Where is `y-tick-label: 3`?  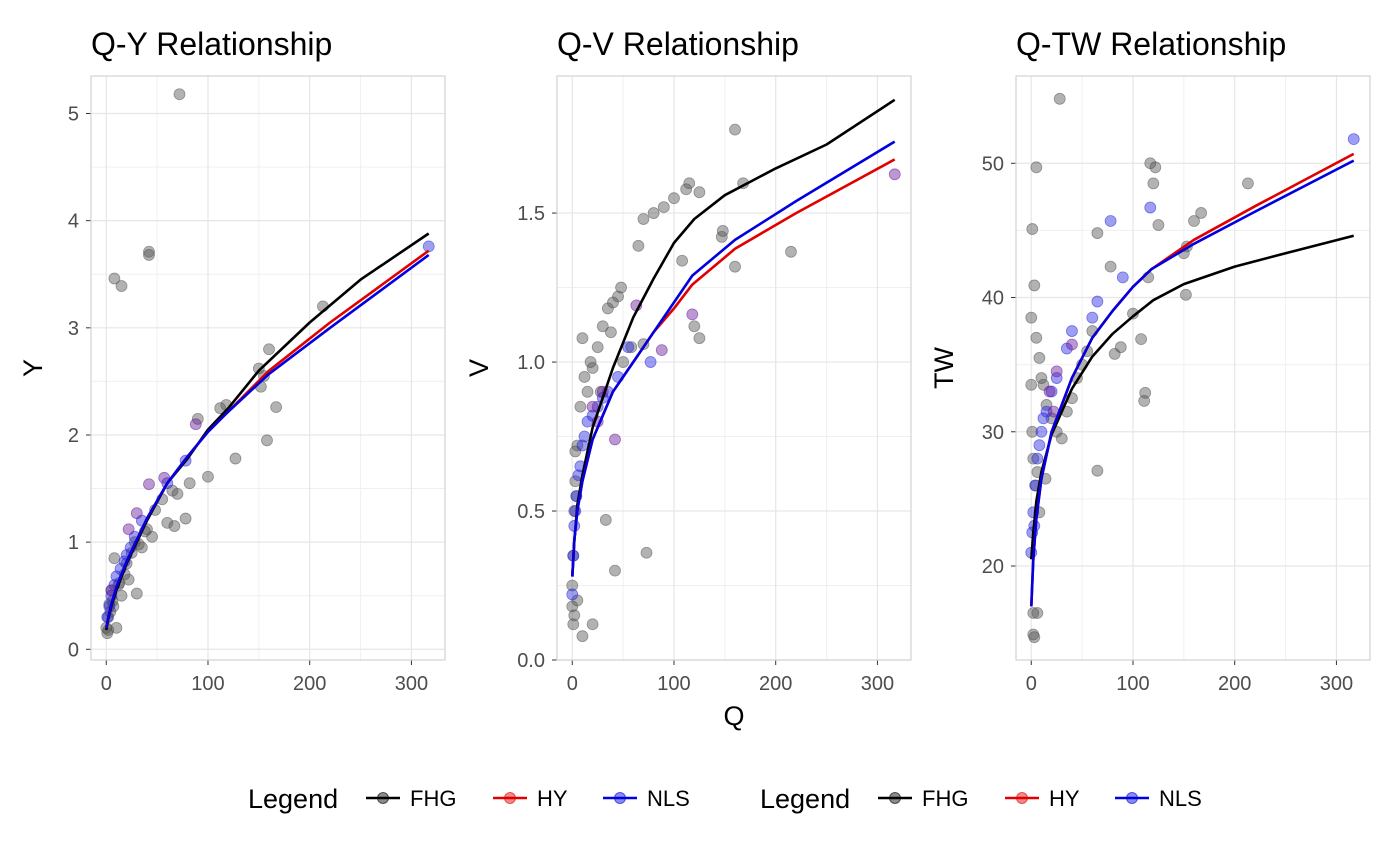
y-tick-label: 3 is located at coordinates (73, 329).